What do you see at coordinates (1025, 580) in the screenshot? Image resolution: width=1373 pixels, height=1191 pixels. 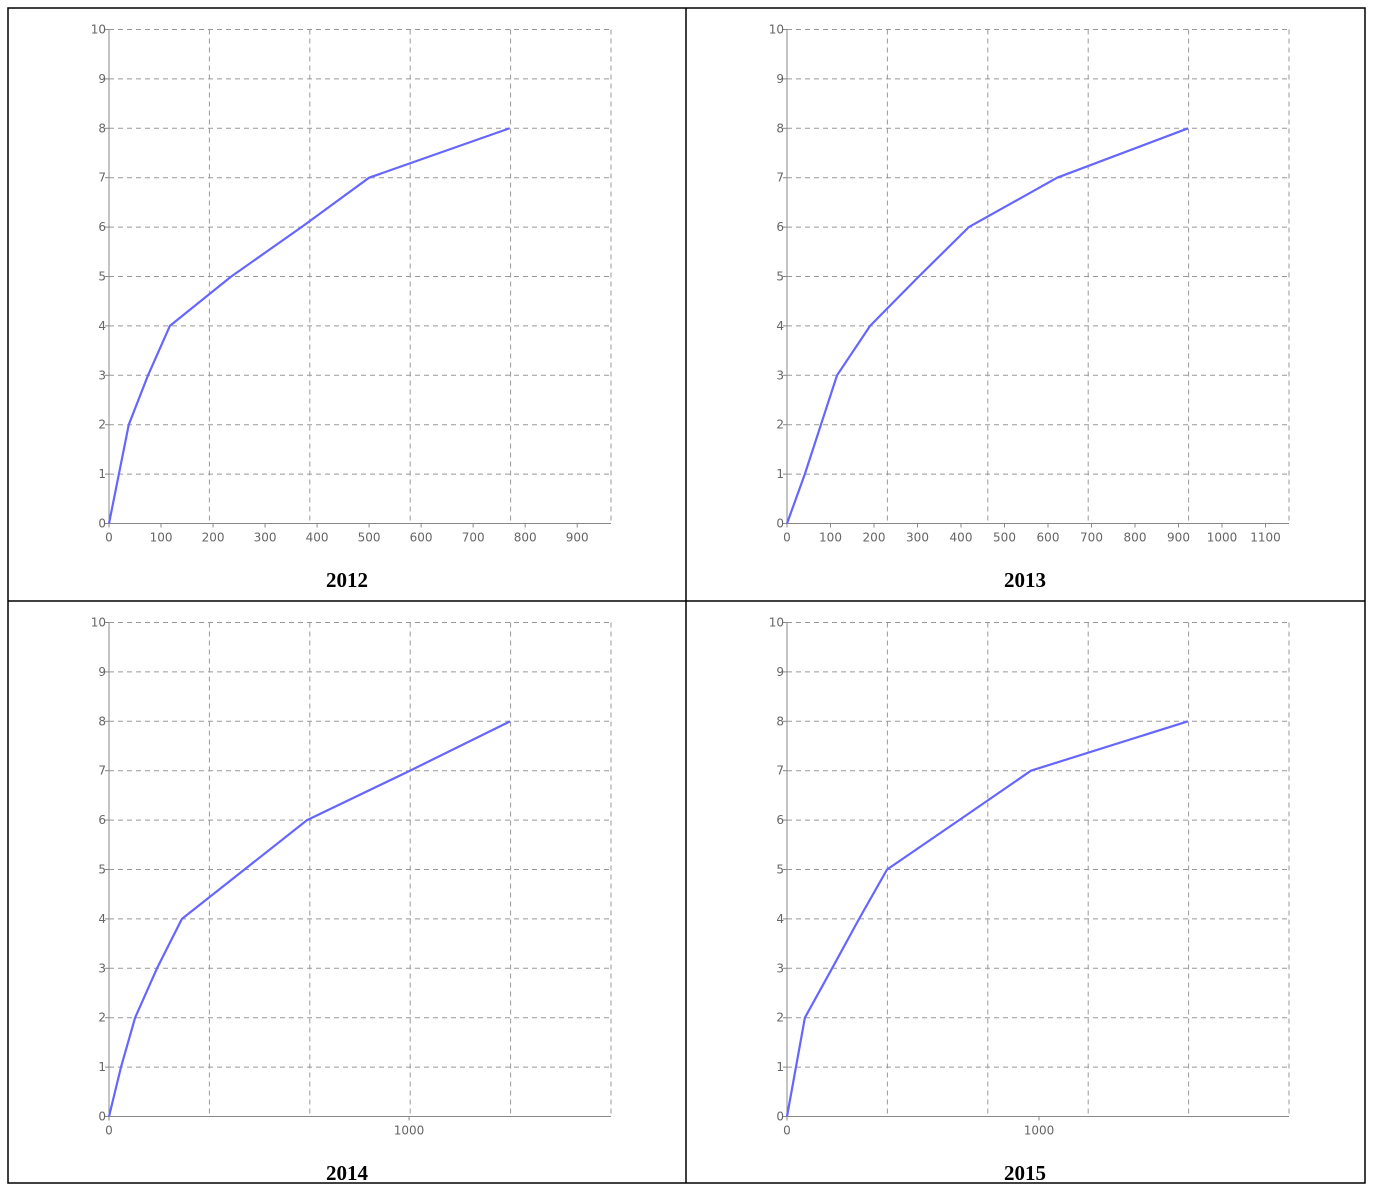 I see `chart-caption: 2013` at bounding box center [1025, 580].